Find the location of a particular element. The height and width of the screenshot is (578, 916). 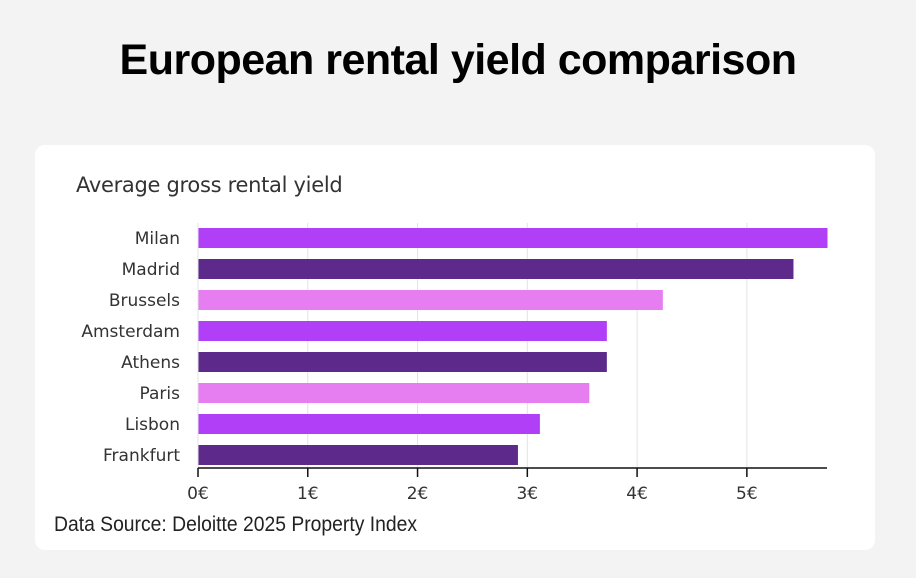

bar-brussels is located at coordinates (430, 300).